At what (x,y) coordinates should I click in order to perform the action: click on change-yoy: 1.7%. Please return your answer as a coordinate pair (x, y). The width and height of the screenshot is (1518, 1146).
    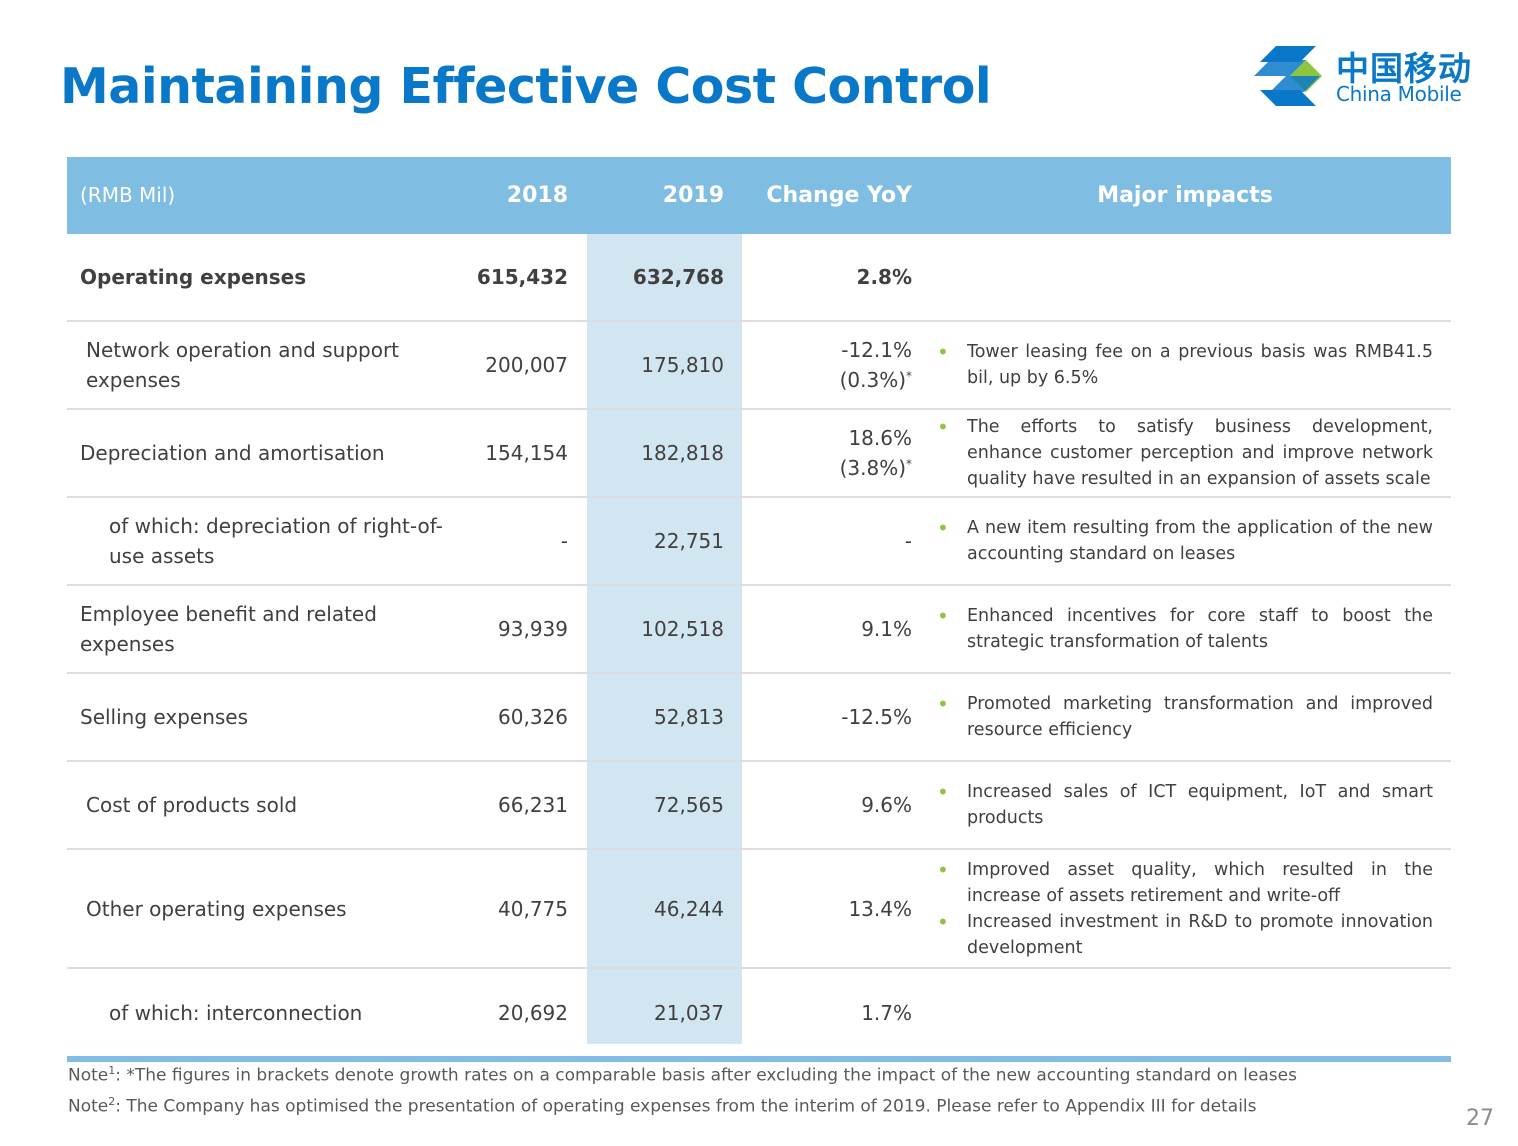
    Looking at the image, I should click on (834, 1012).